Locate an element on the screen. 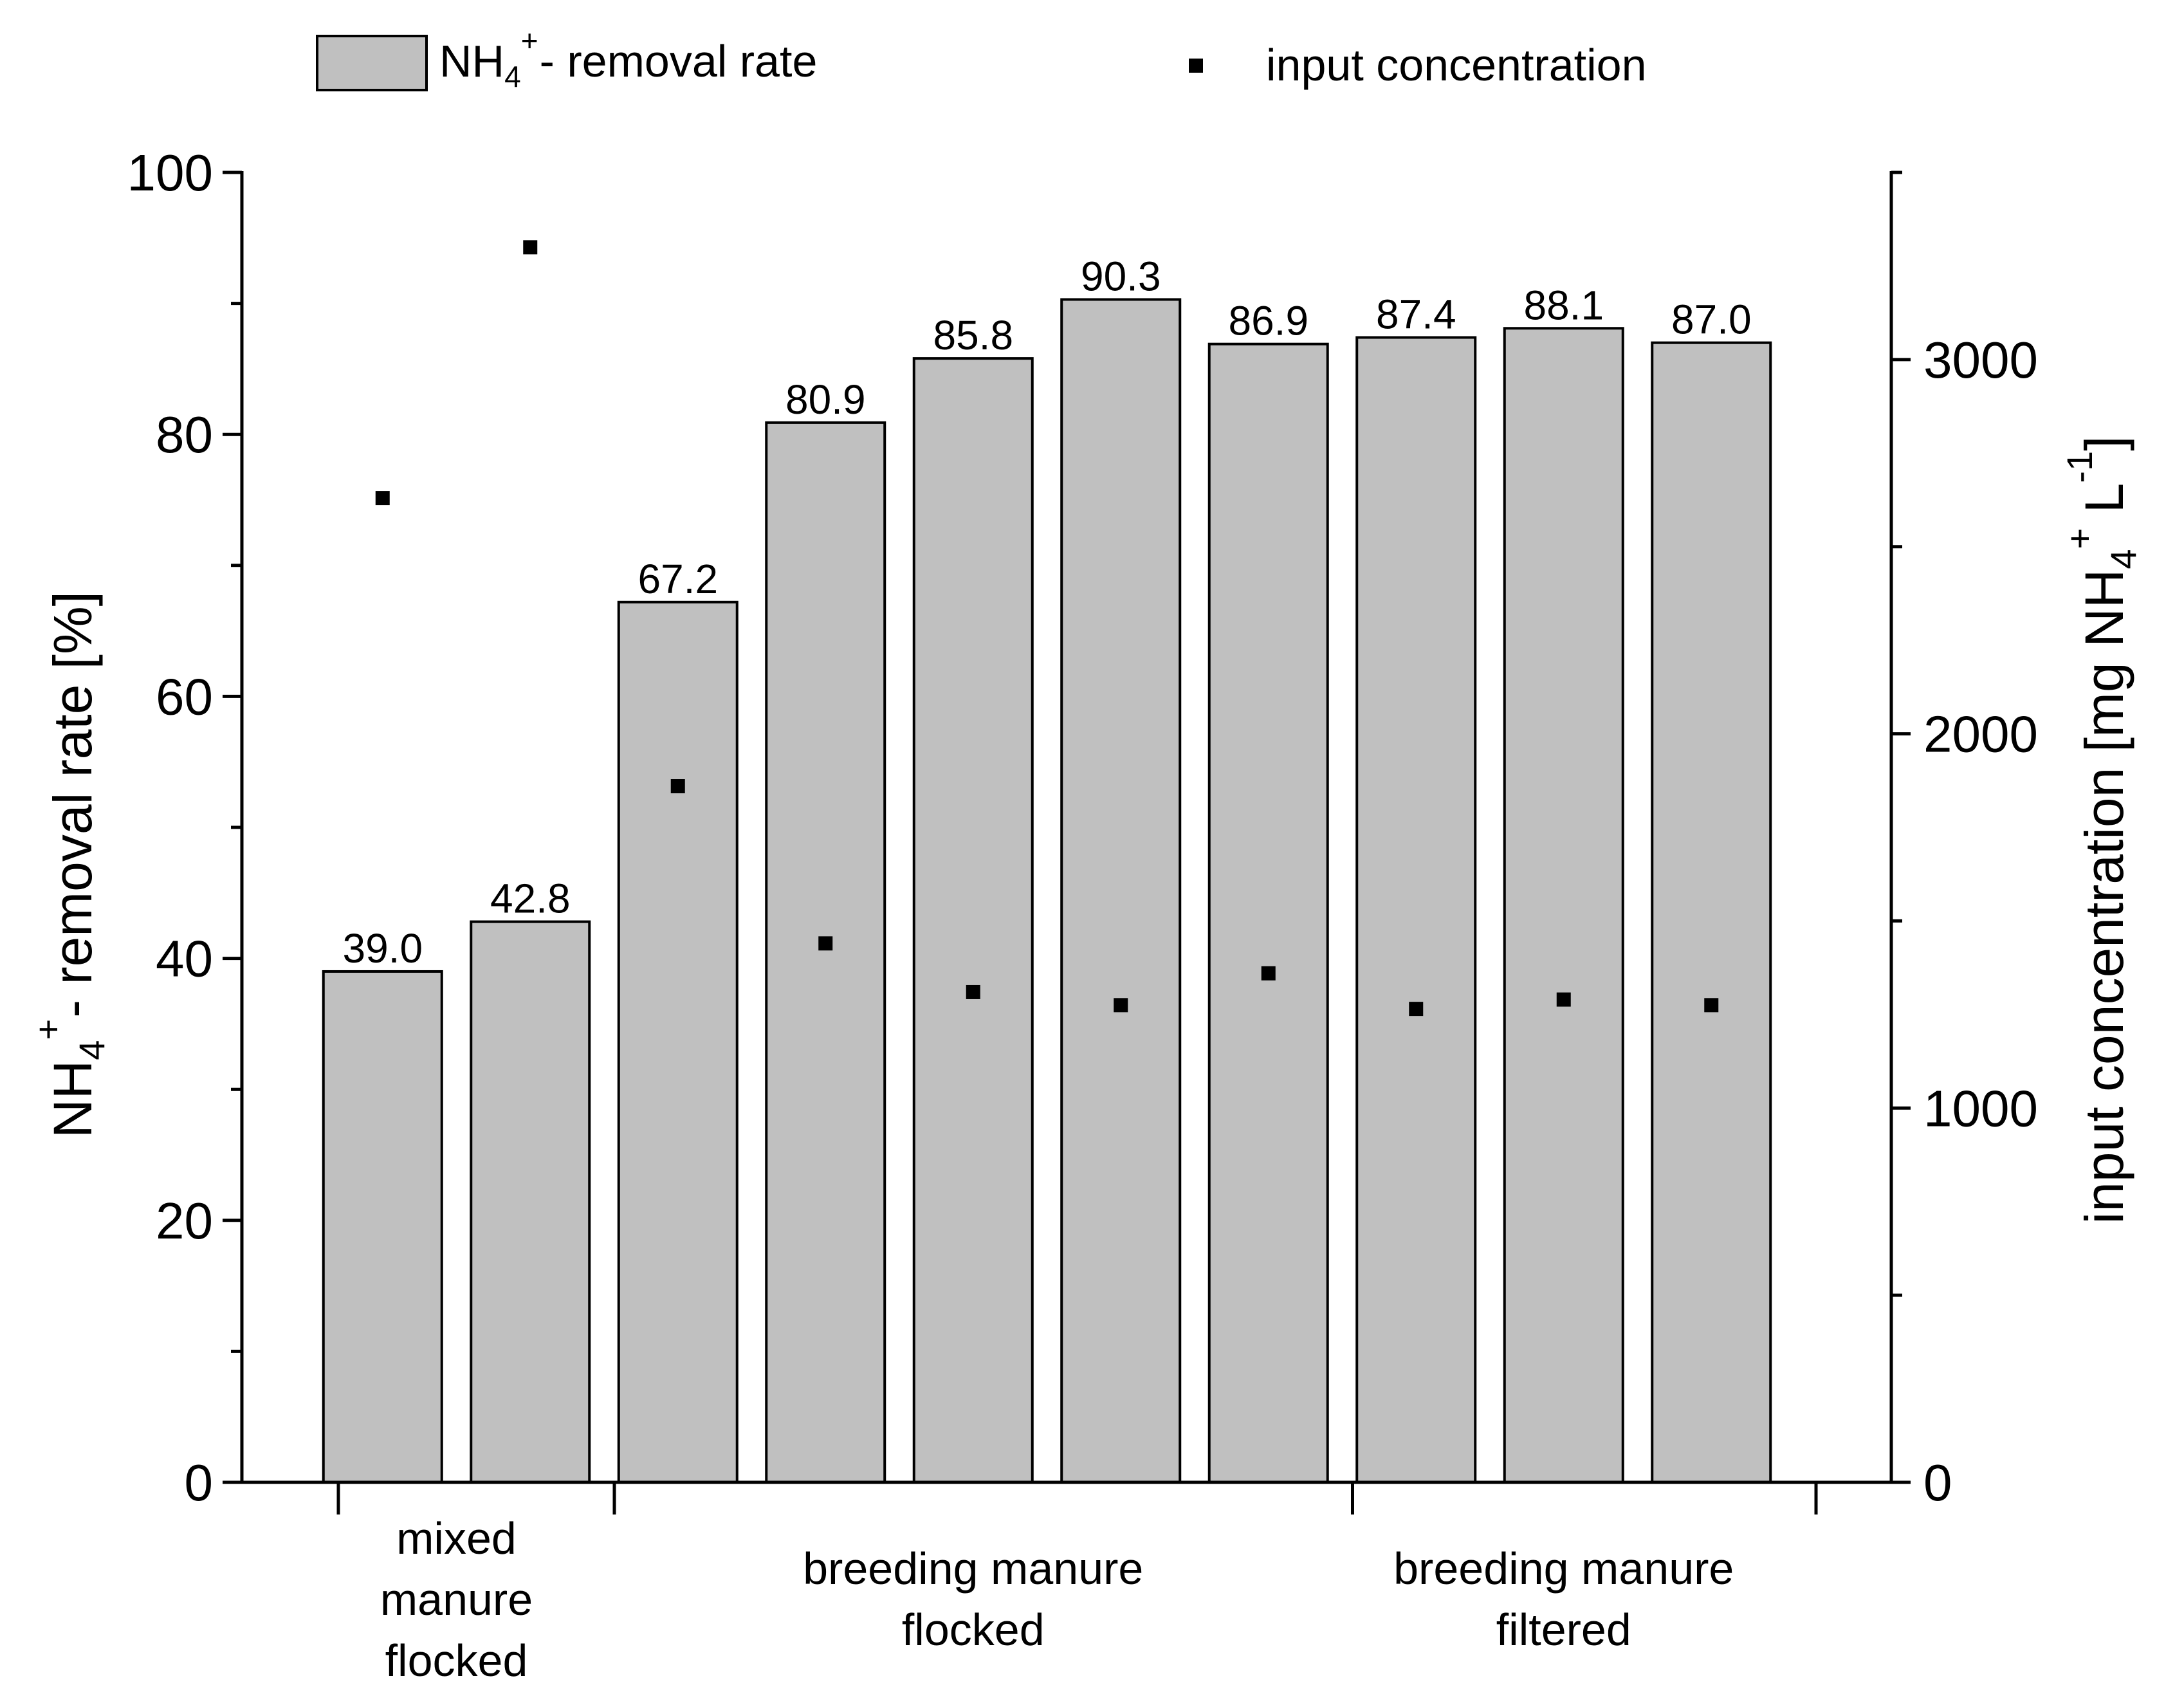 The height and width of the screenshot is (1694, 2184). right-axis-title: input concentration [mg NH4+ L-1] is located at coordinates (2101, 830).